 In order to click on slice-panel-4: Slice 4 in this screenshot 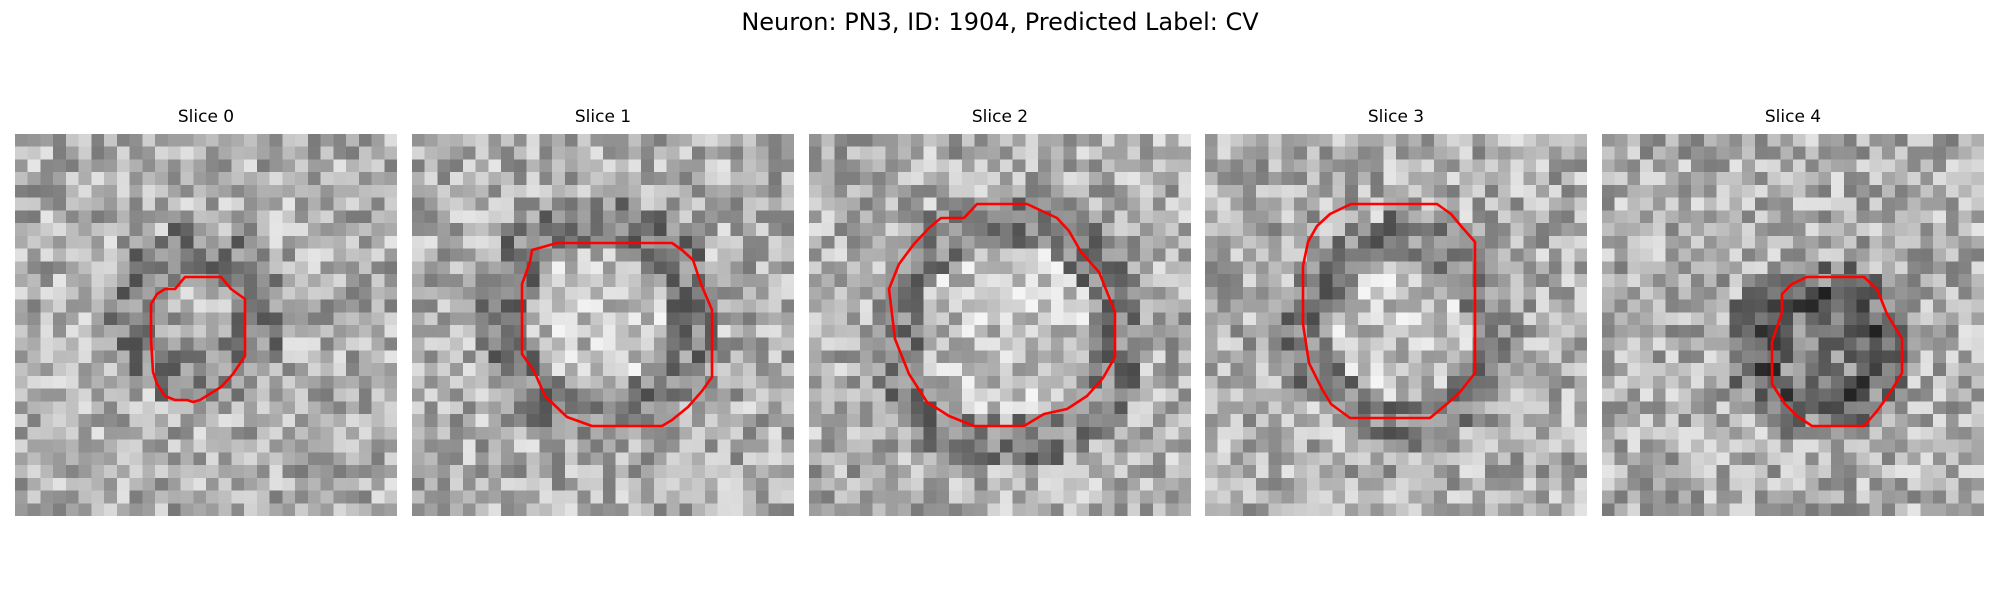, I will do `click(1793, 311)`.